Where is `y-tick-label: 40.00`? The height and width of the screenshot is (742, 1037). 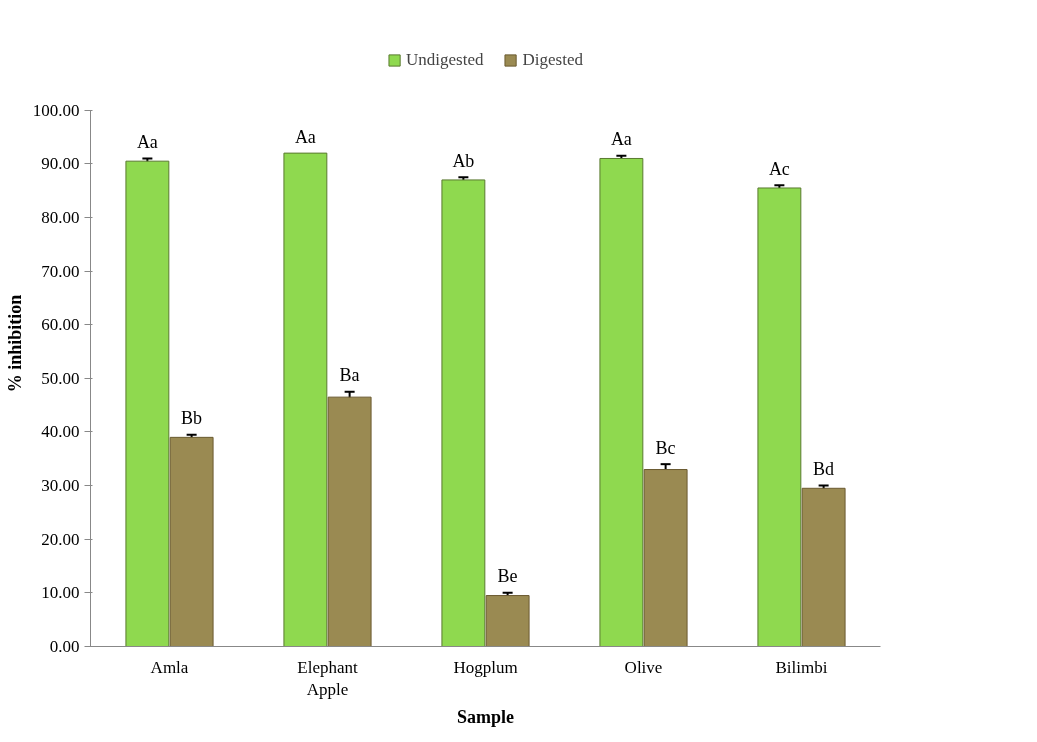
y-tick-label: 40.00 is located at coordinates (60, 432).